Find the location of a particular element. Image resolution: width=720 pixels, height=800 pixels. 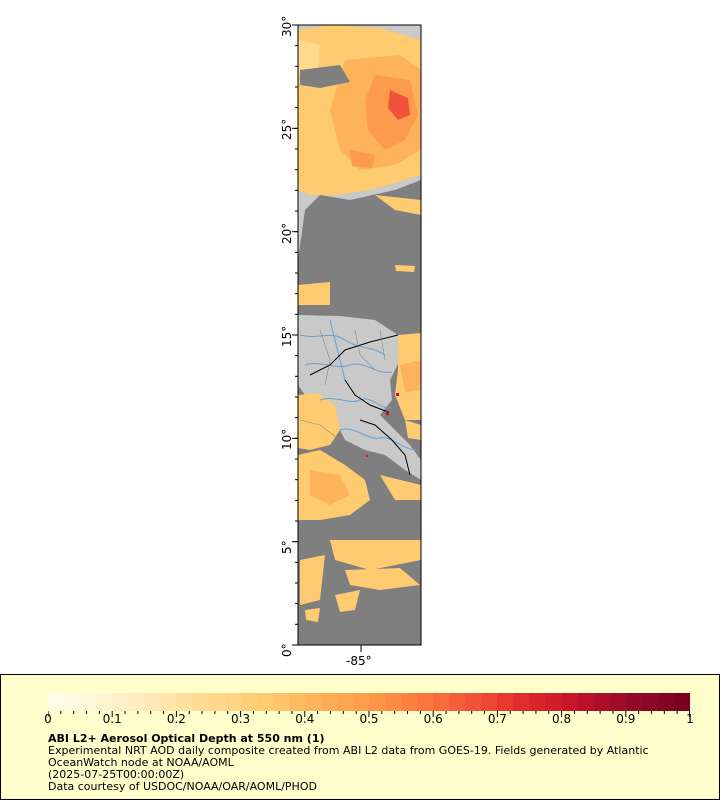

colorbar-tick-label: 0.8 is located at coordinates (562, 719).